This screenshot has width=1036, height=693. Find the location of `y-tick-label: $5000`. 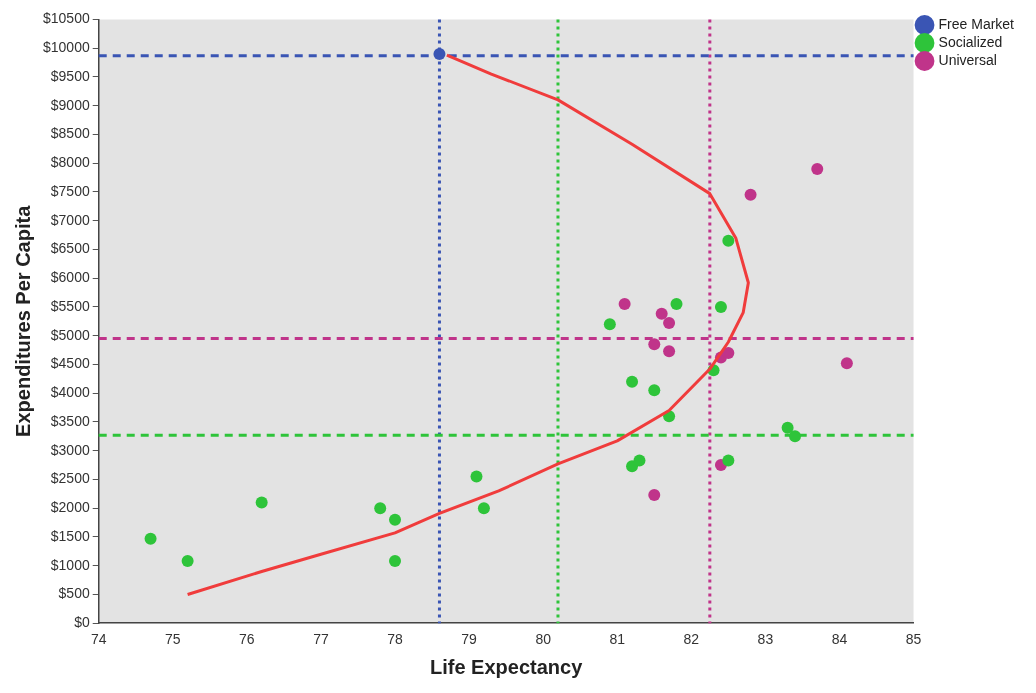

y-tick-label: $5000 is located at coordinates (70, 334).